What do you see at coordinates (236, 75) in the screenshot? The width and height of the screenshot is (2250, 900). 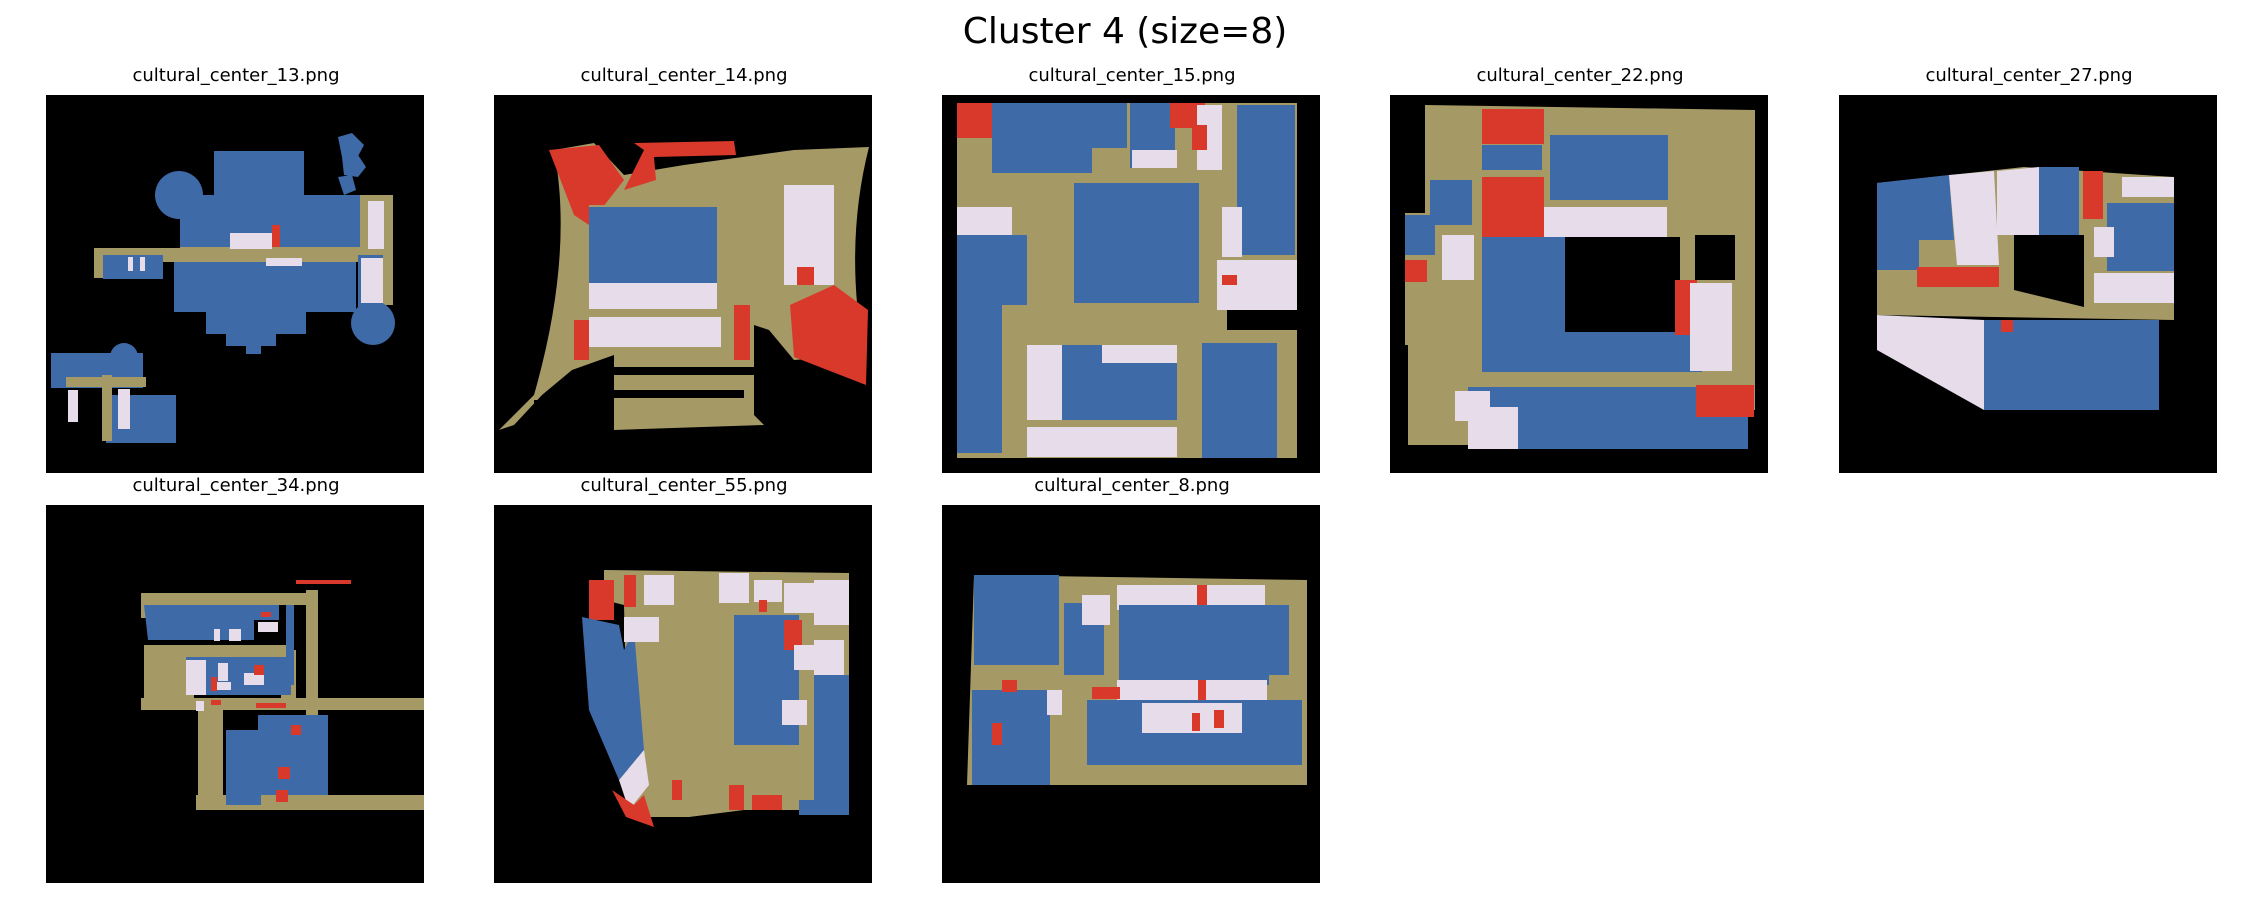 I see `thumbnail-caption: cultural_center_13.png` at bounding box center [236, 75].